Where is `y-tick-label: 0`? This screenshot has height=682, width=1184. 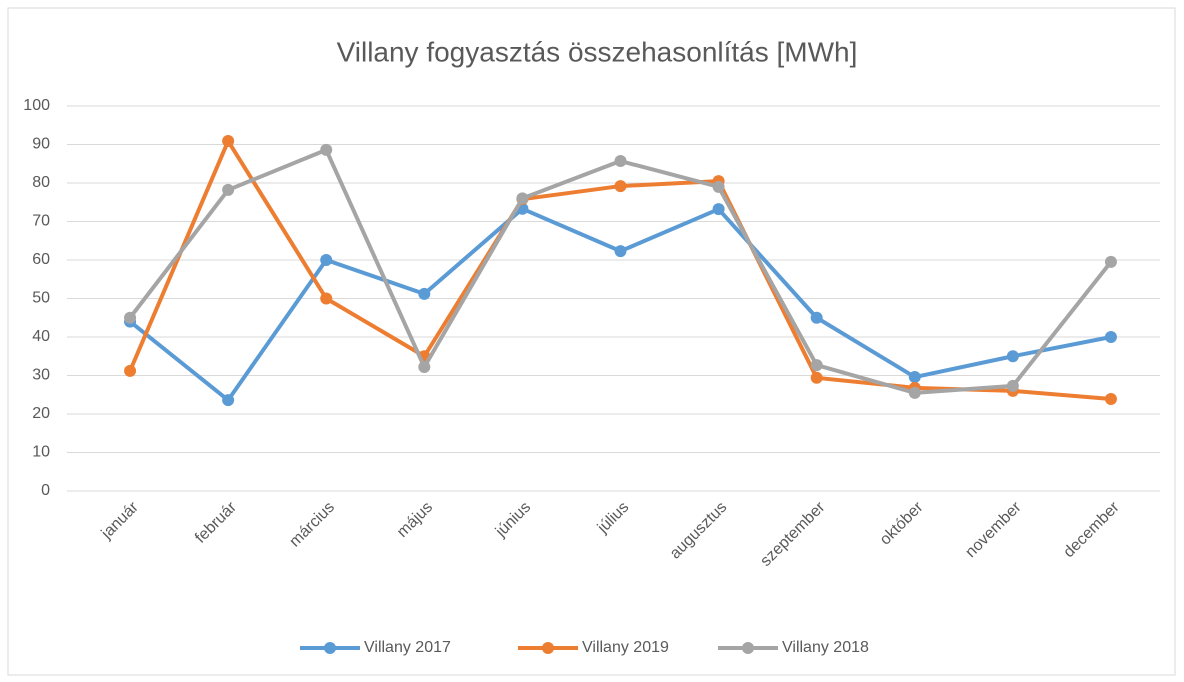 y-tick-label: 0 is located at coordinates (45, 490).